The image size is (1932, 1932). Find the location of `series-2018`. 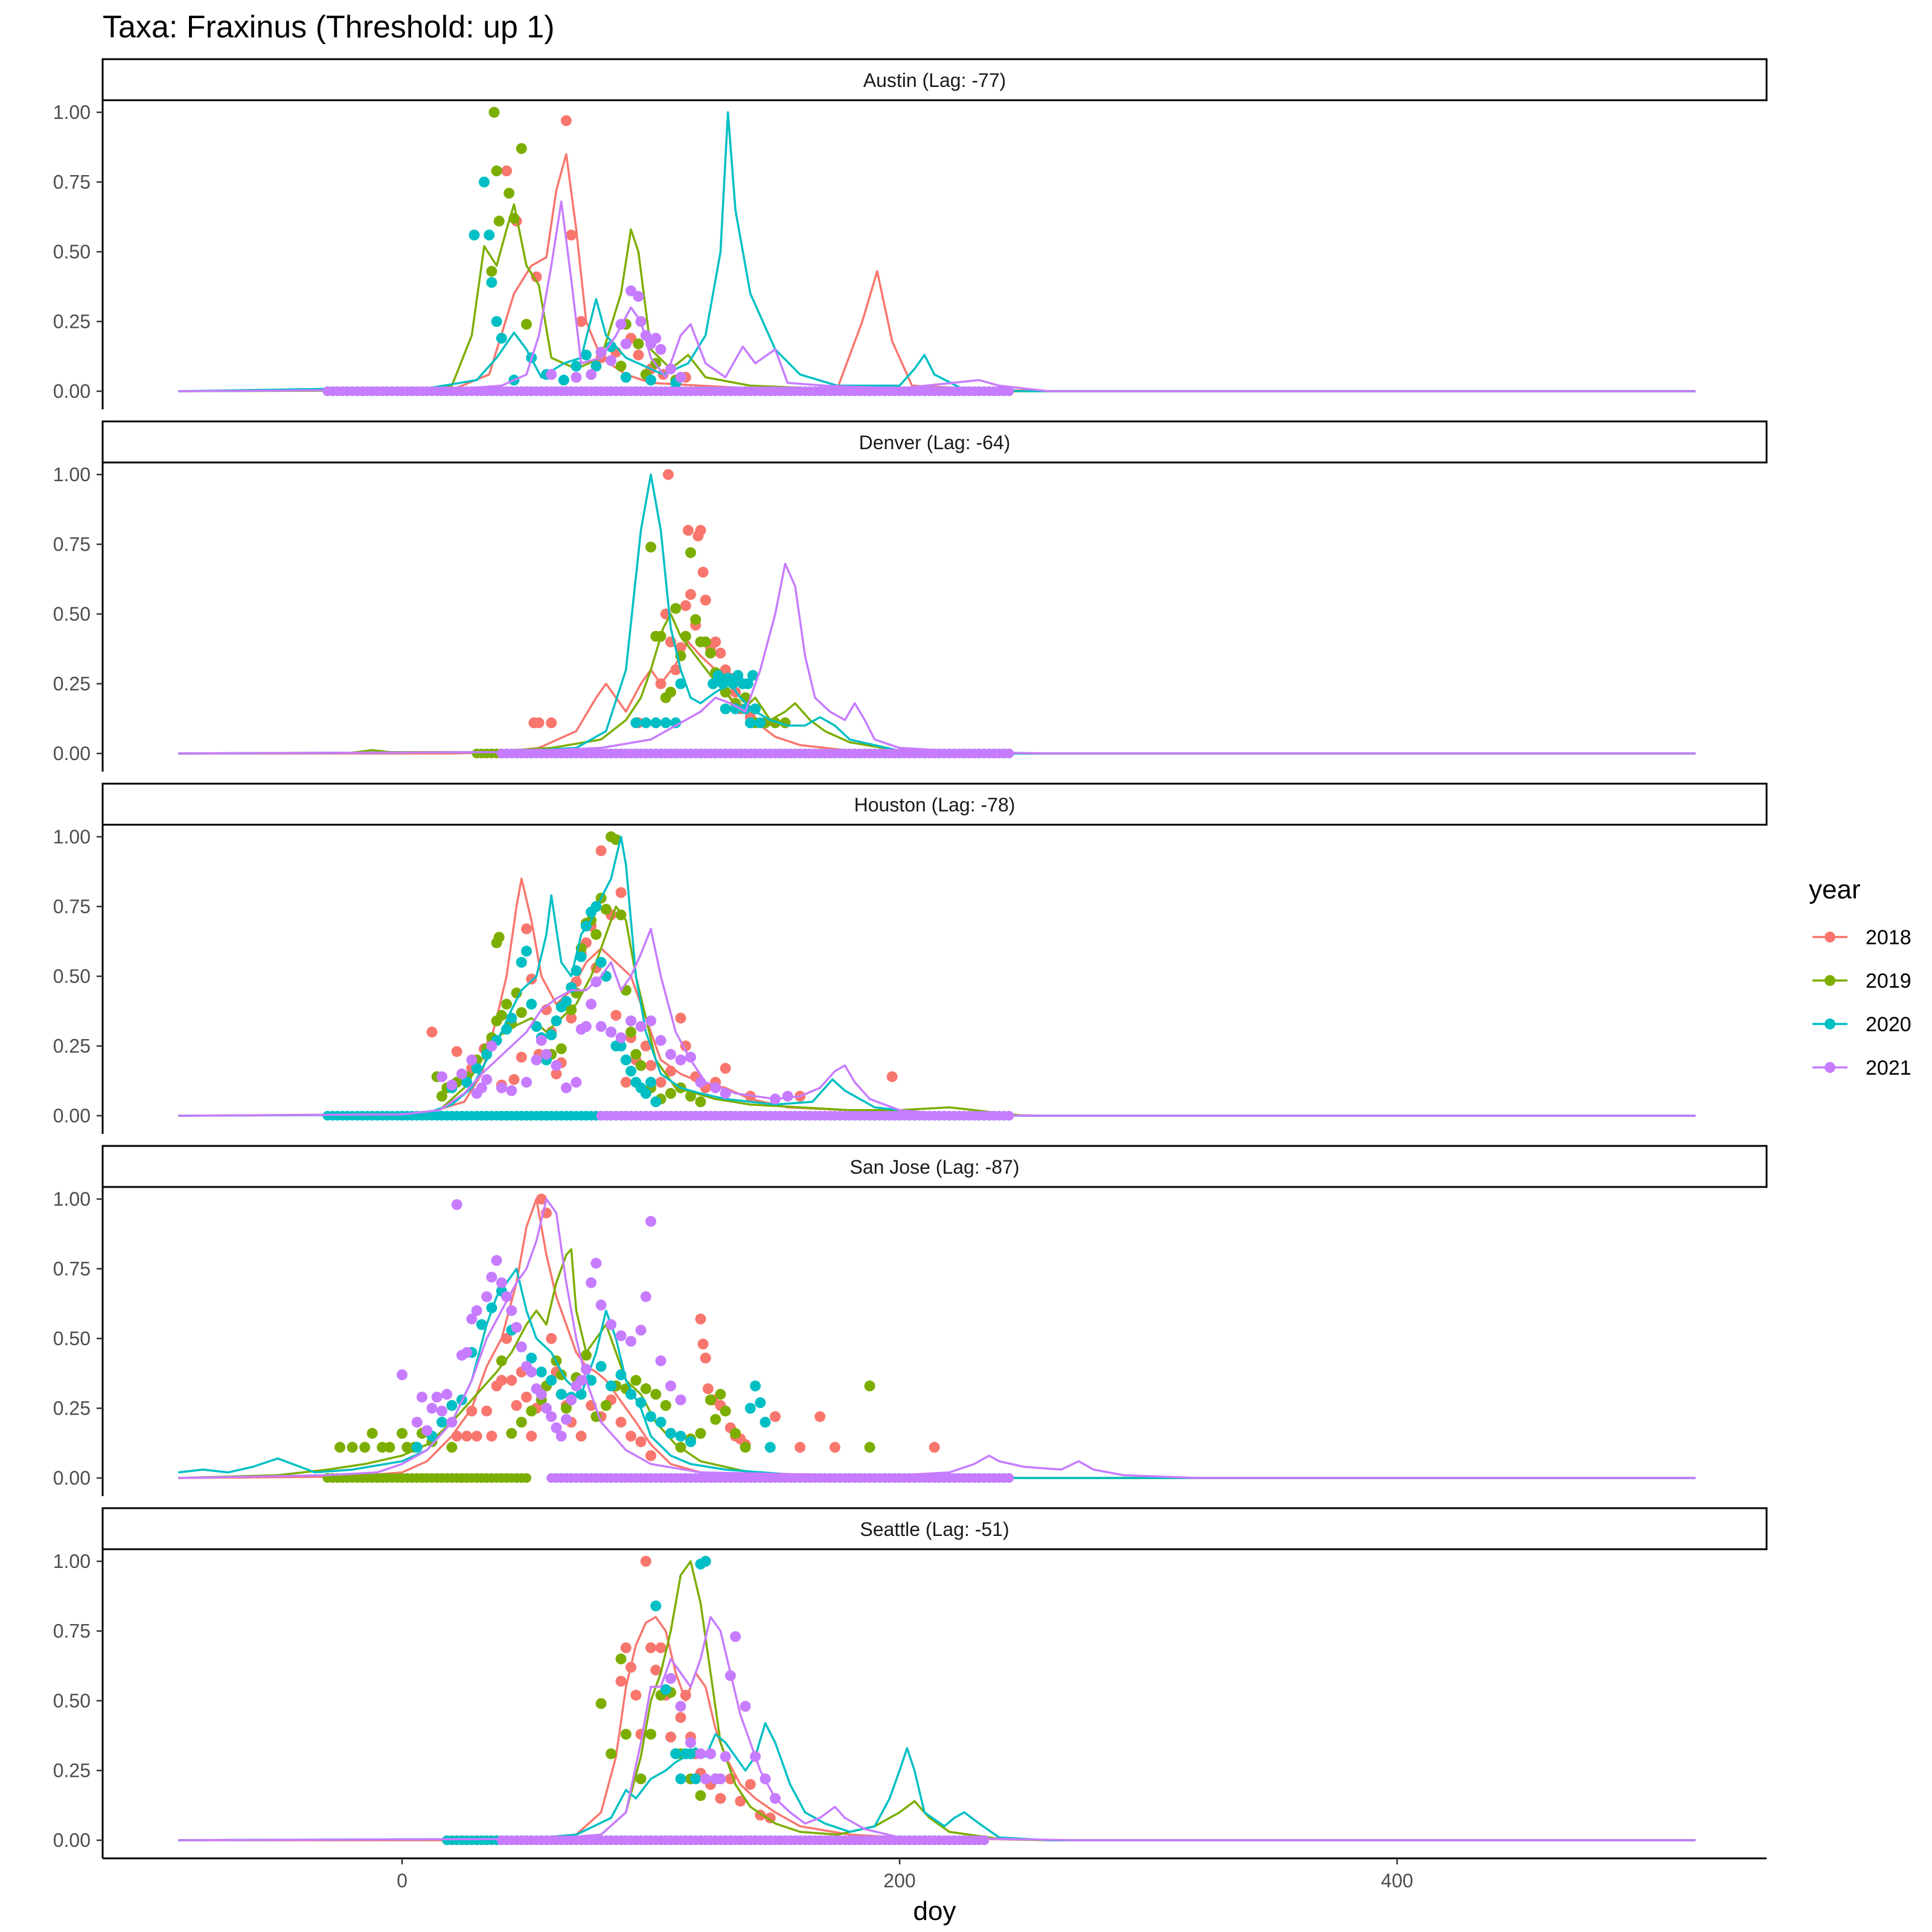

series-2018 is located at coordinates (937, 1701).